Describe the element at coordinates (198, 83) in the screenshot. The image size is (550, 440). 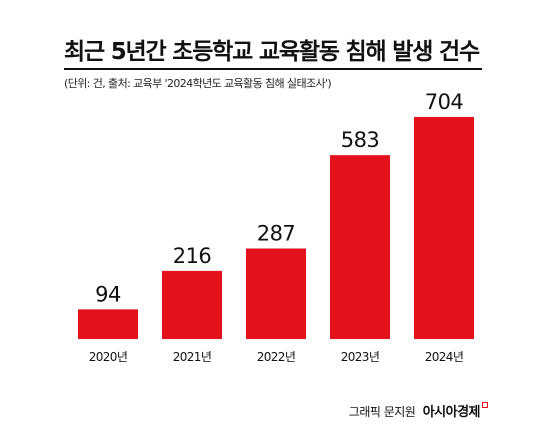
I see `chart-subtitle: (단위: 건, 출처: 교육부 '2024학년도 교육활동 침해 실태조사')` at that location.